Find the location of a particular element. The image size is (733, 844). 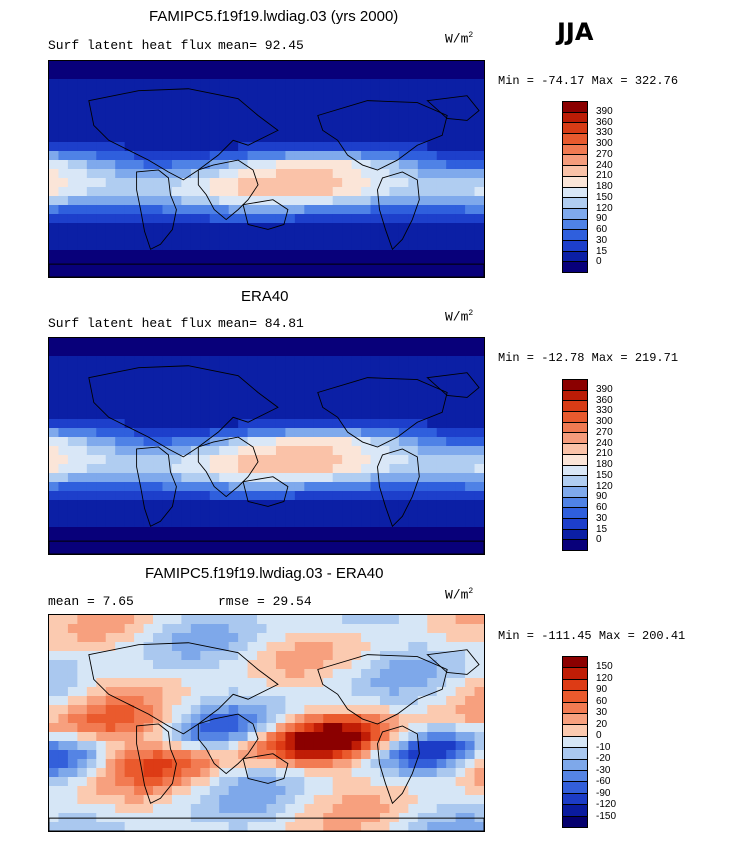

colorbar-label: 300 is located at coordinates (604, 143).